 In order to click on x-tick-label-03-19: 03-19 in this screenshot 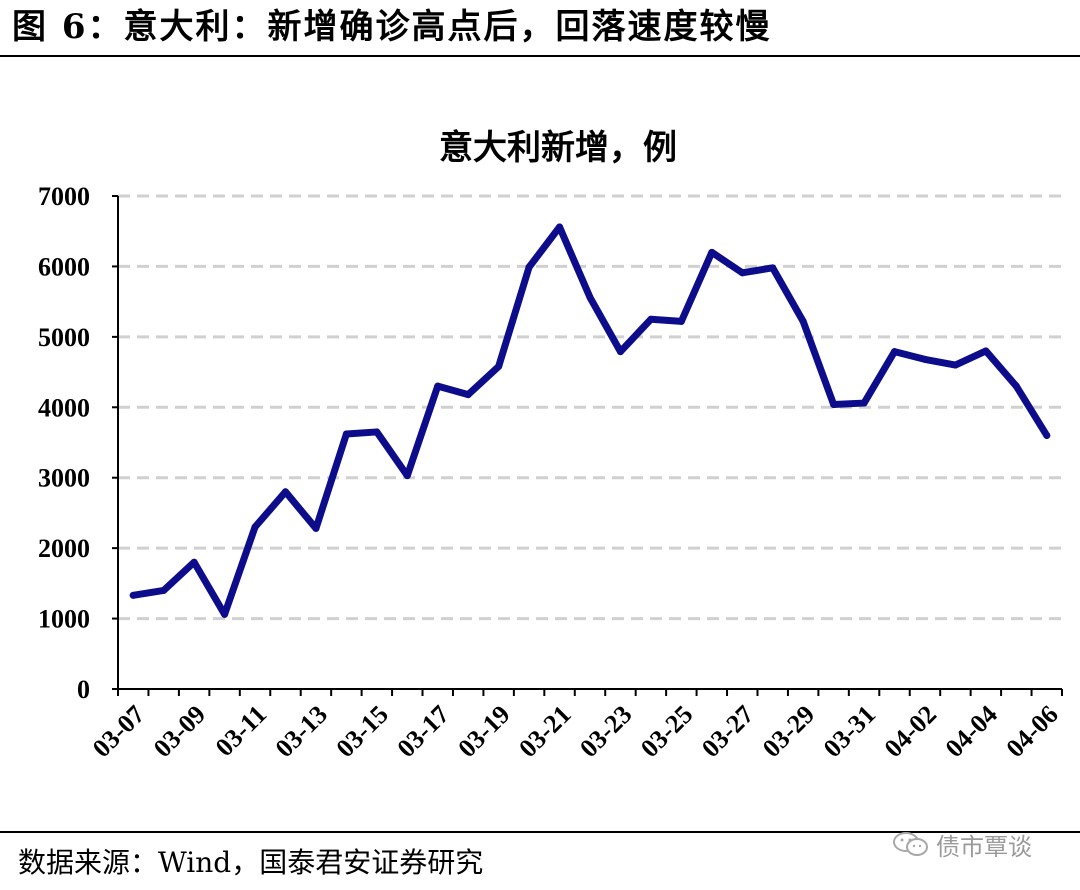, I will do `click(483, 731)`.